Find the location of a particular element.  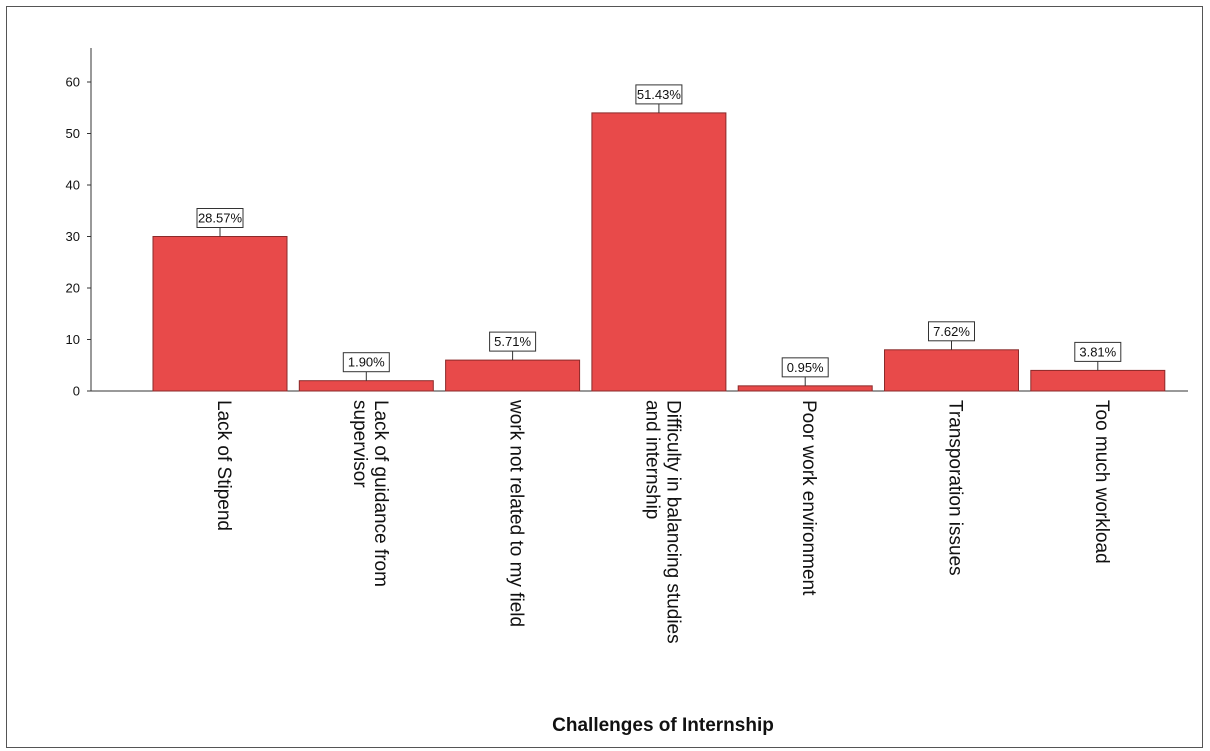

y-tick-label: 20 is located at coordinates (73, 288).